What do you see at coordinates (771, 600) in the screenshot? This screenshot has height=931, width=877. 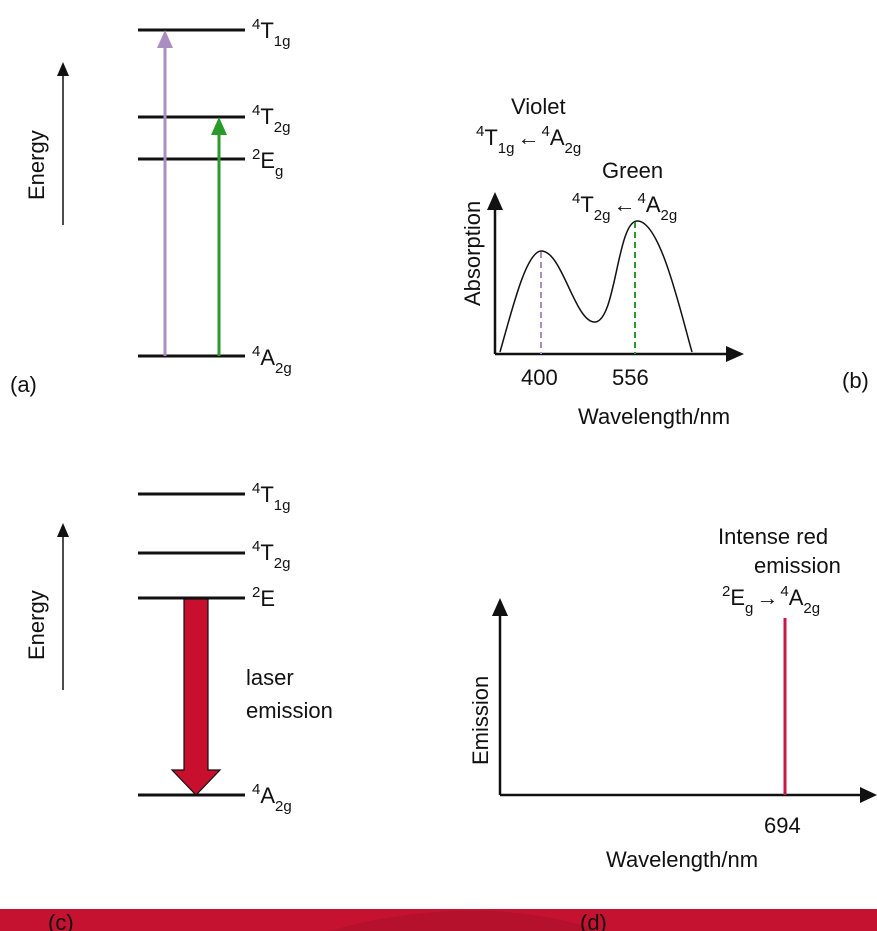 I see `emission-transition-label: 2Eg → 4A2g` at bounding box center [771, 600].